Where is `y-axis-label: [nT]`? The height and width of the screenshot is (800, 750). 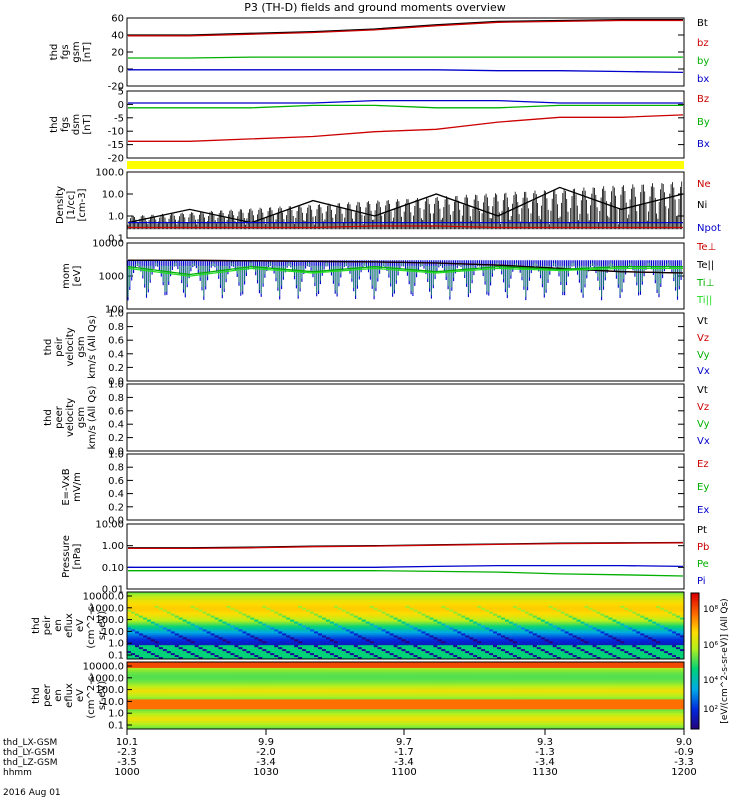 y-axis-label: [nT] is located at coordinates (87, 52).